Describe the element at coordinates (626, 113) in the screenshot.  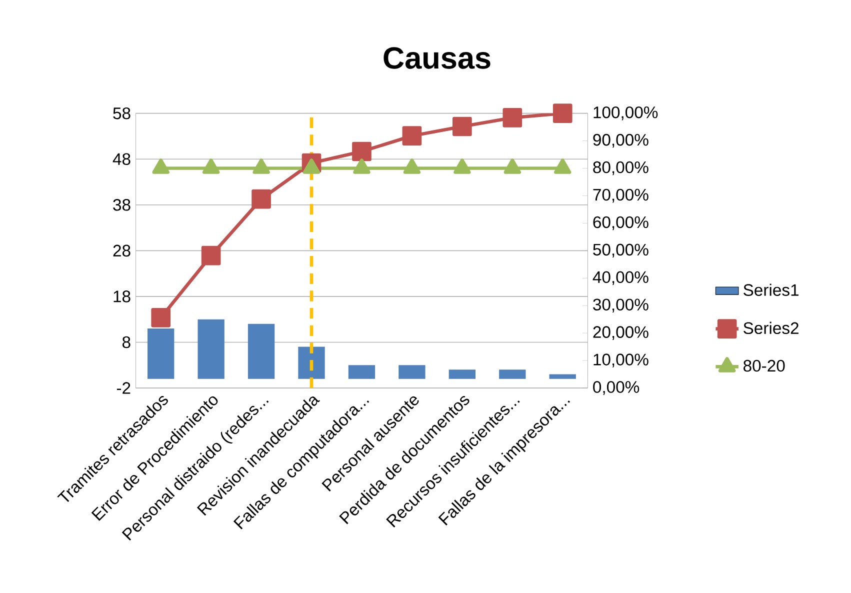
I see `y2-tick-label: 100,00%` at that location.